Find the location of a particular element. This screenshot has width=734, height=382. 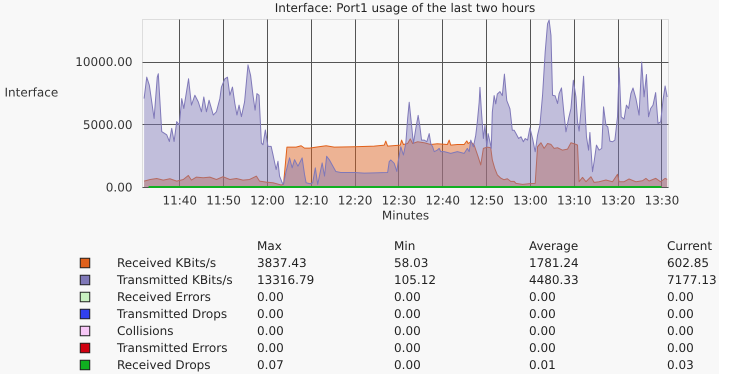

x-tick-label: 12:30 is located at coordinates (399, 201).